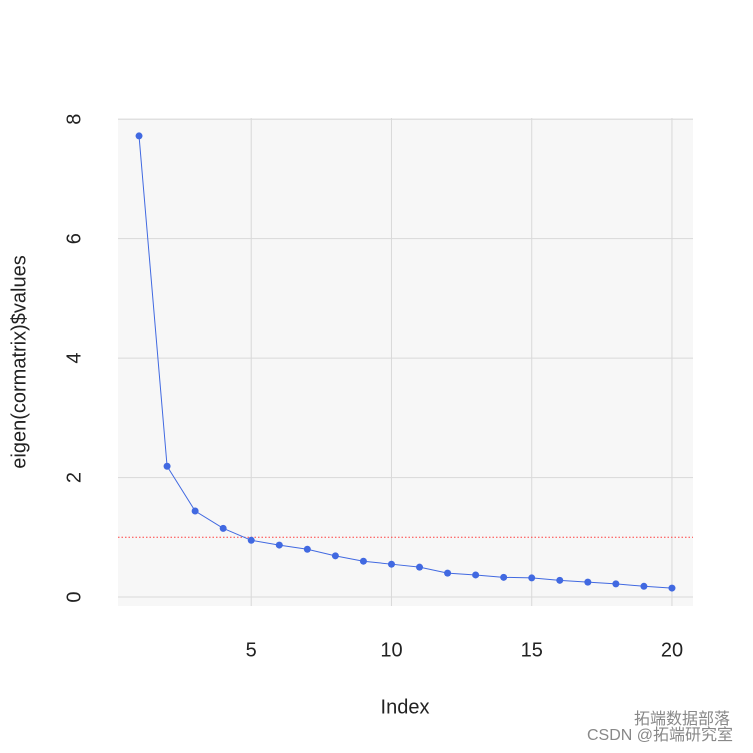  Describe the element at coordinates (532, 650) in the screenshot. I see `x-tick-label: 15` at that location.